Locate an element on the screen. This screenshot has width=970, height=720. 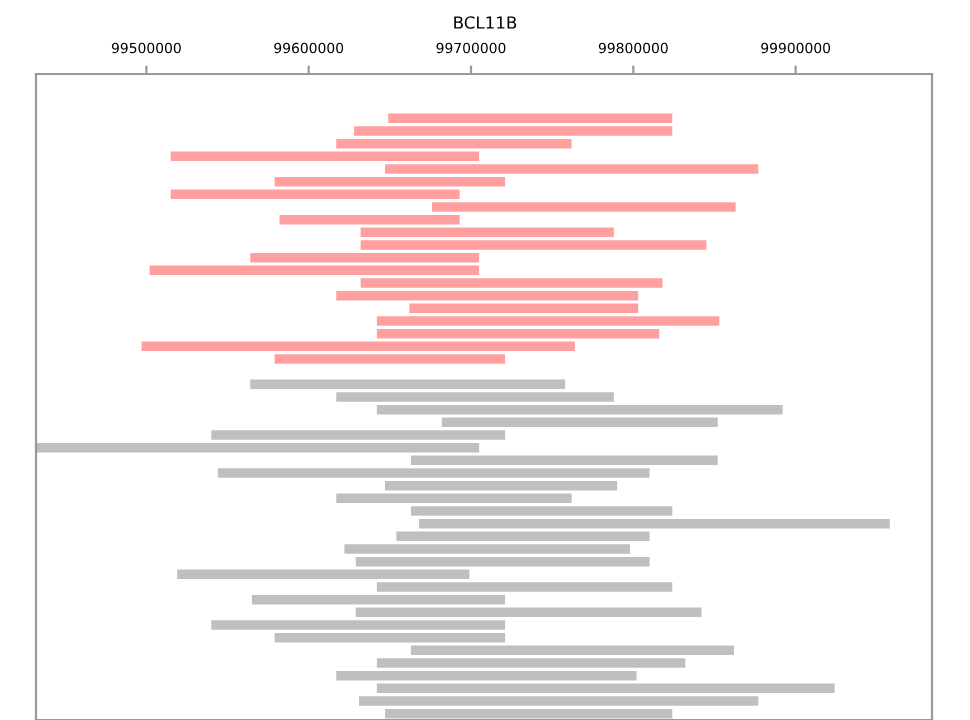
chart-title: BCL11B is located at coordinates (485, 22).